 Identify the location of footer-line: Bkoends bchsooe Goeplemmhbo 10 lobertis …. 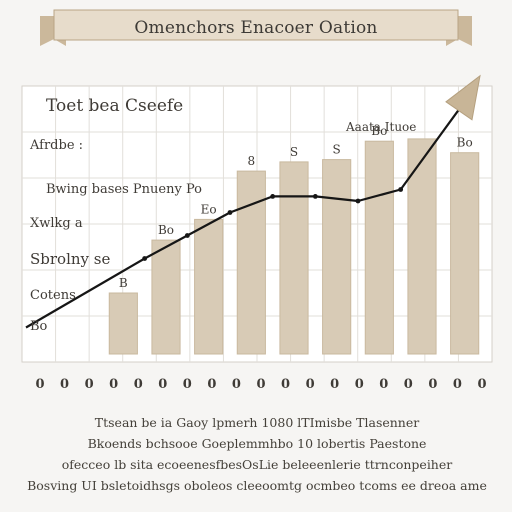
(257, 443).